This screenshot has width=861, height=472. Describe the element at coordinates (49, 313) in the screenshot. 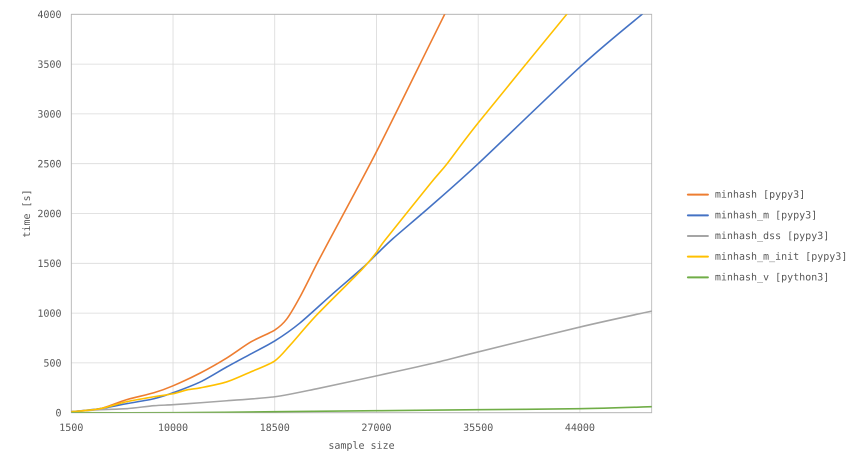

I see `y-tick-label: 1000` at that location.